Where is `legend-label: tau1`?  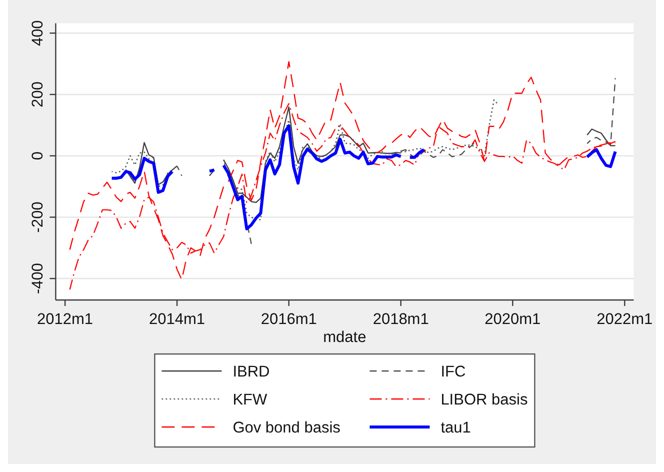 legend-label: tau1 is located at coordinates (455, 428).